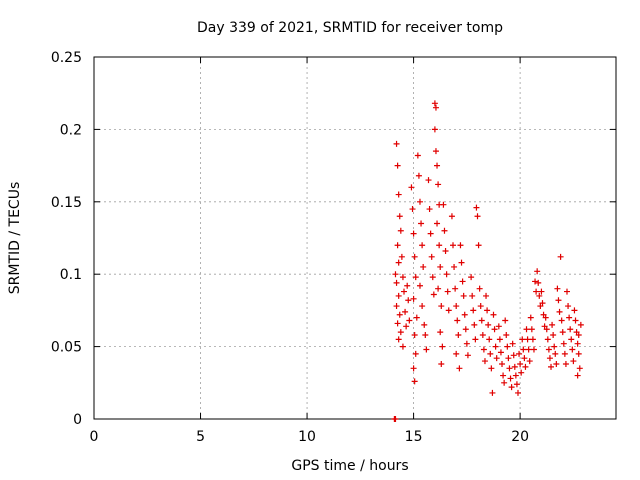 This screenshot has width=640, height=480. I want to click on y-tick-label: 0.1, so click(71, 275).